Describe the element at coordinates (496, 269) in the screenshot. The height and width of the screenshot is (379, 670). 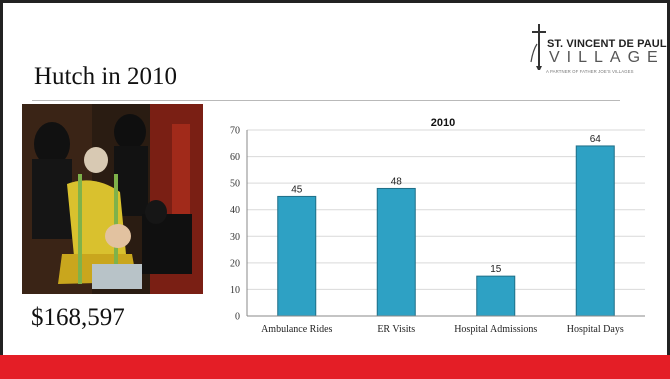
I see `bar-data-label: 15` at that location.